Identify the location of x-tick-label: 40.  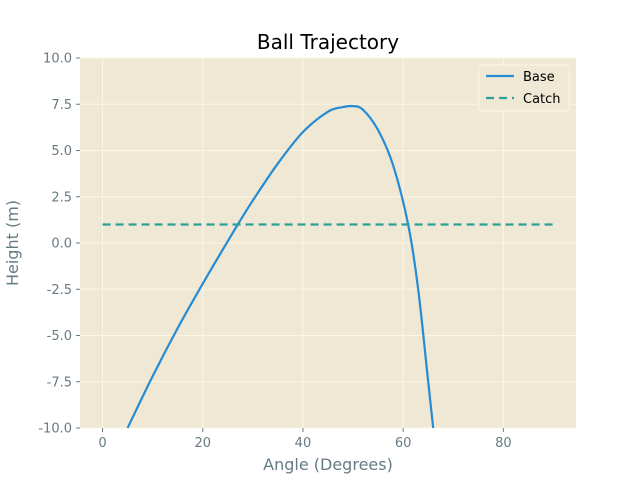
(303, 443).